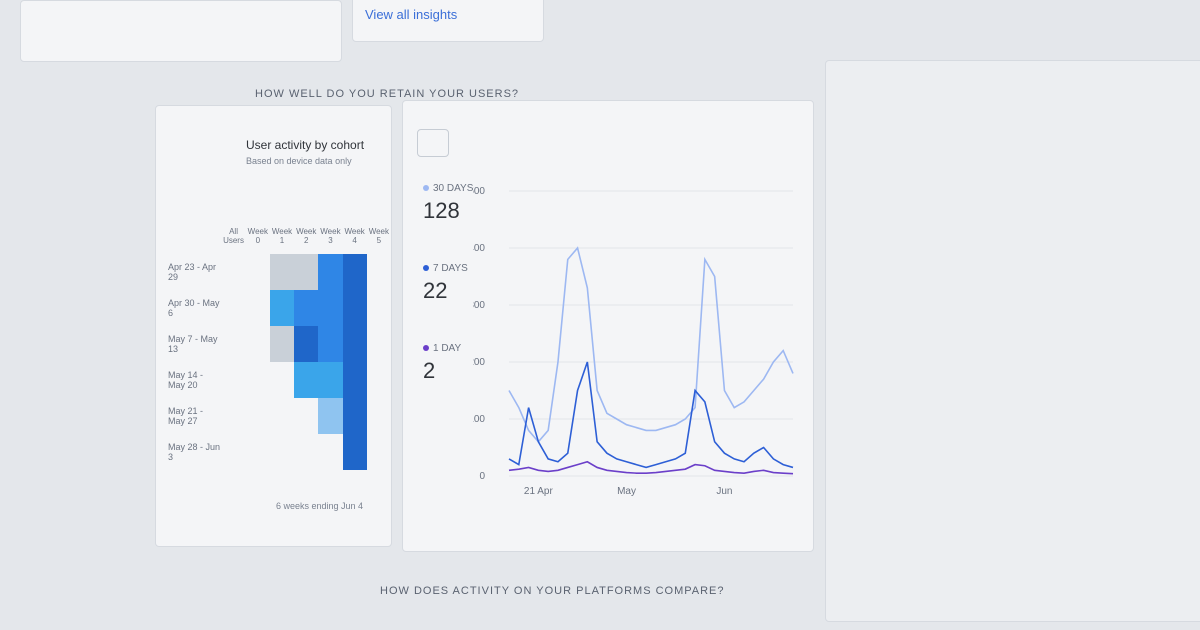 Image resolution: width=1200 pixels, height=630 pixels. I want to click on stat: 1 DAY 2, so click(442, 363).